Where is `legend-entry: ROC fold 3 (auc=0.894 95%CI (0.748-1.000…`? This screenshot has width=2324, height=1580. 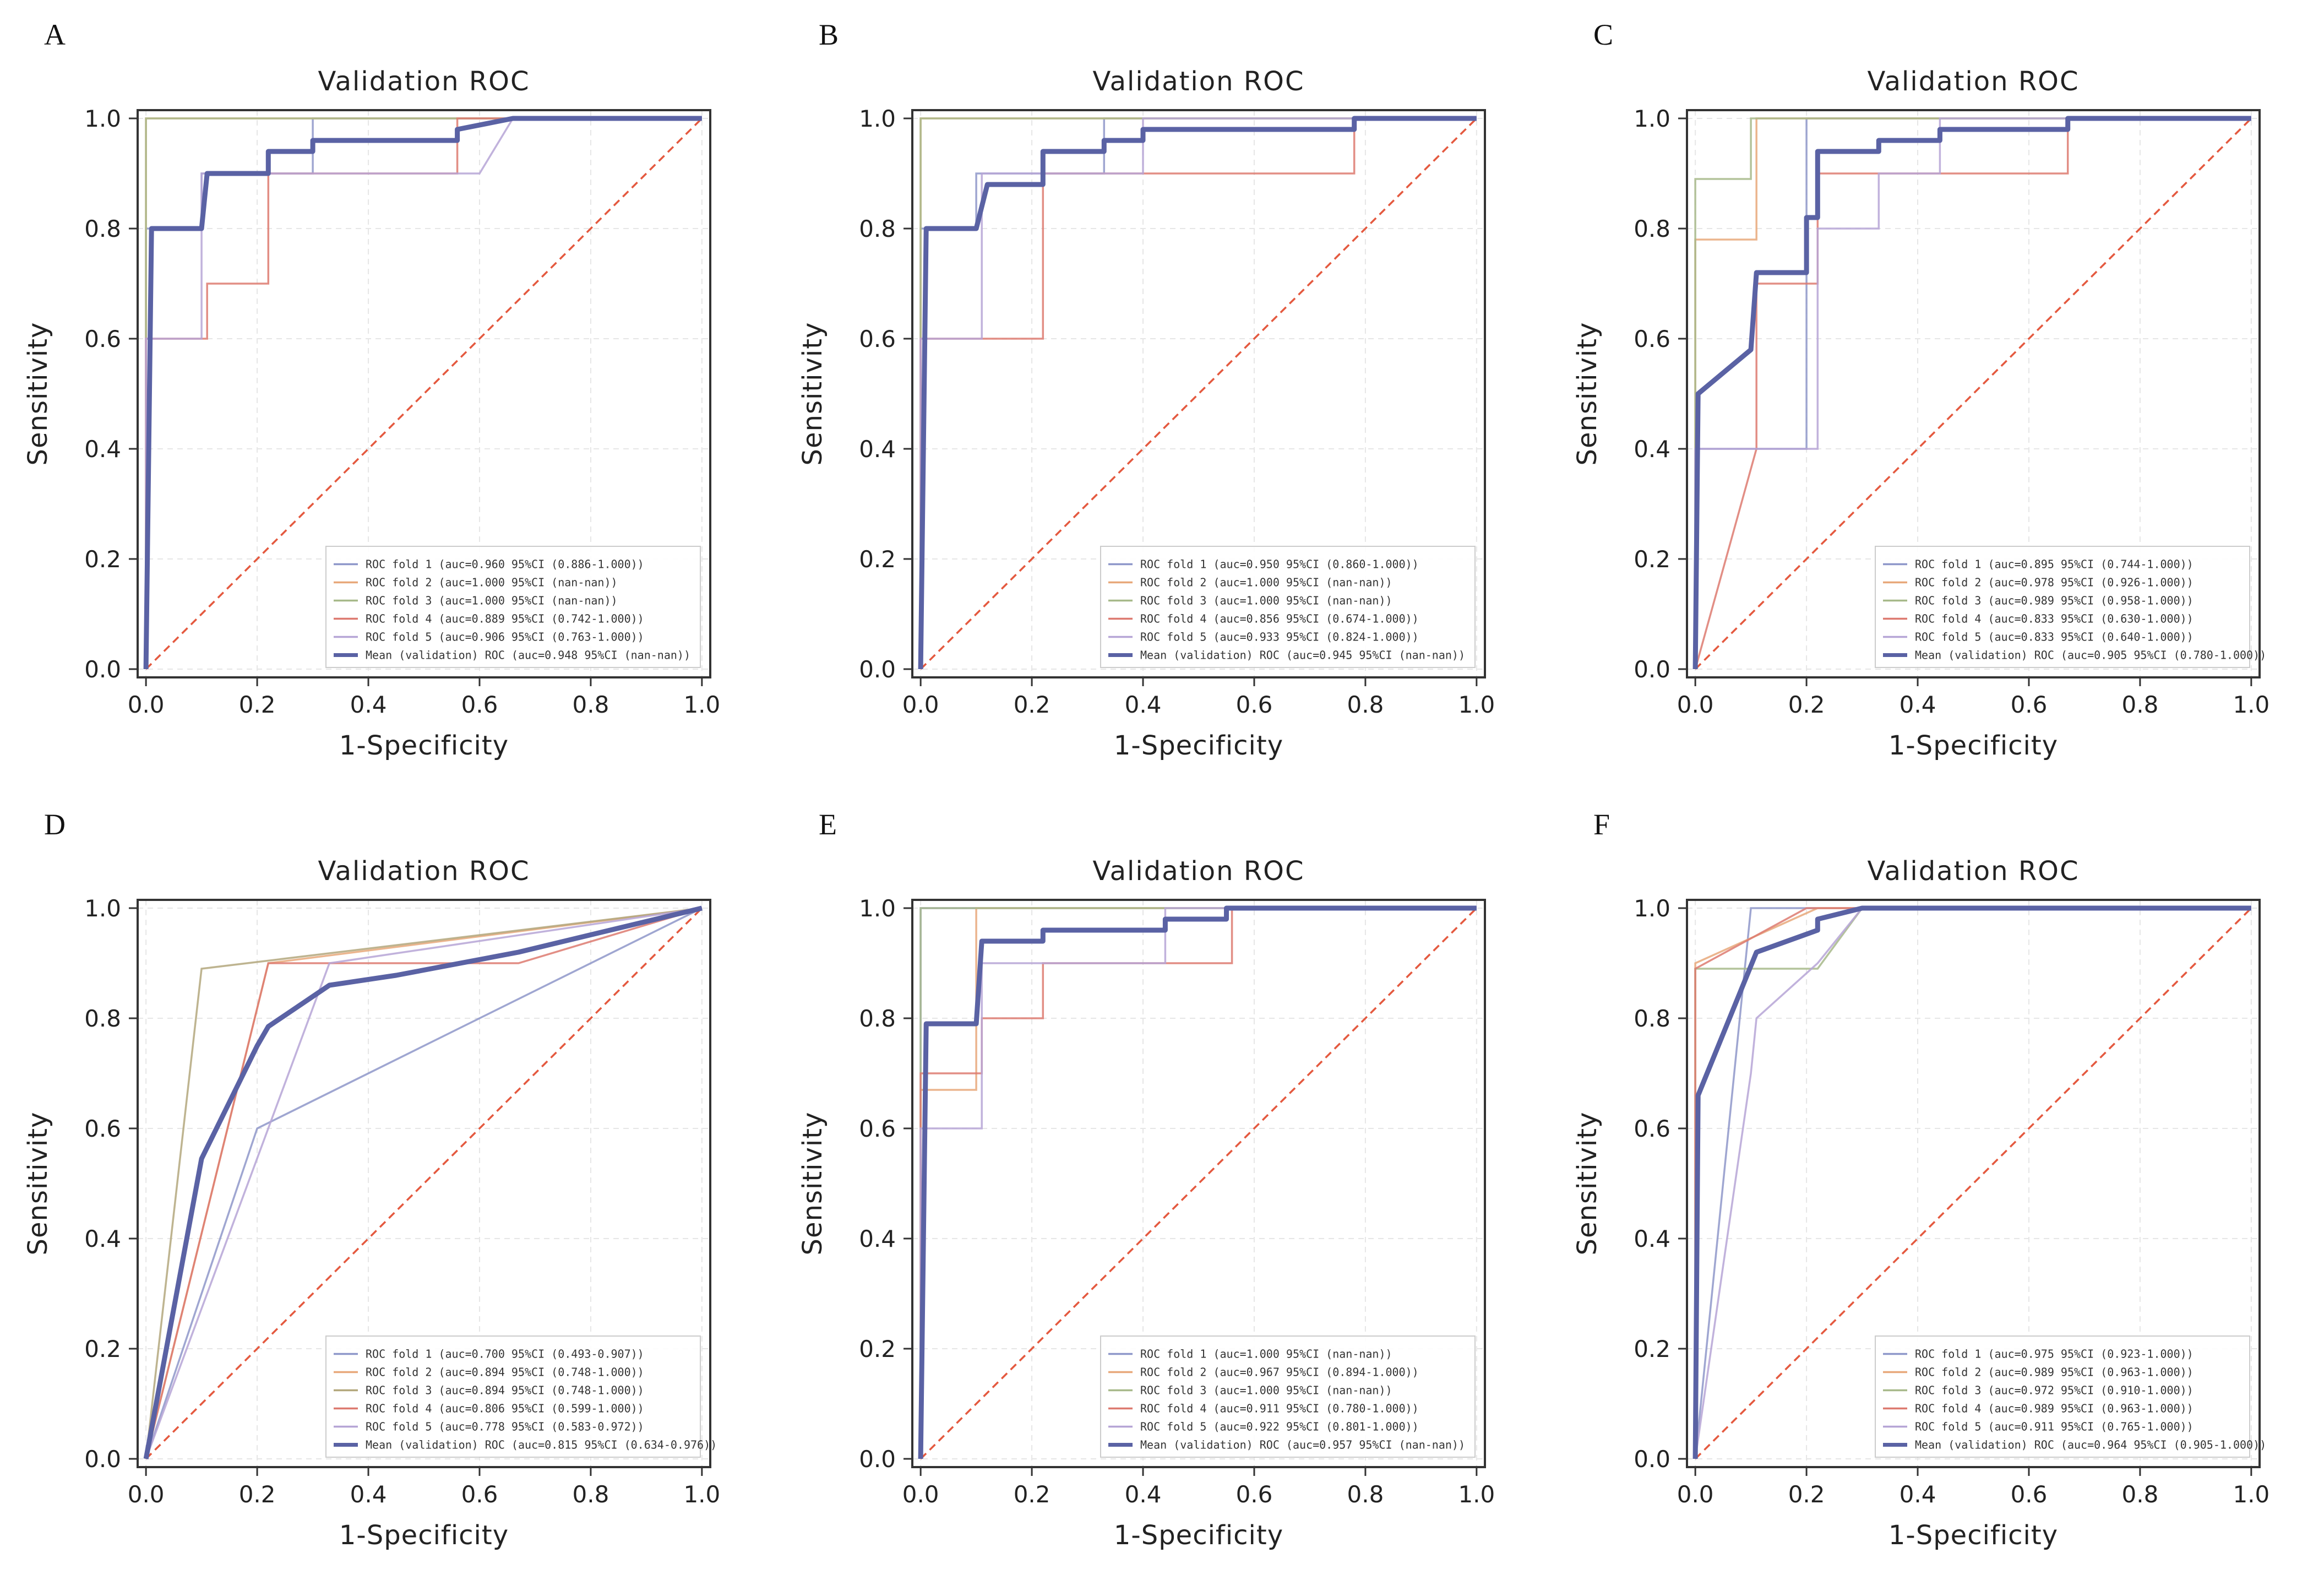 legend-entry: ROC fold 3 (auc=0.894 95%CI (0.748-1.000… is located at coordinates (505, 1390).